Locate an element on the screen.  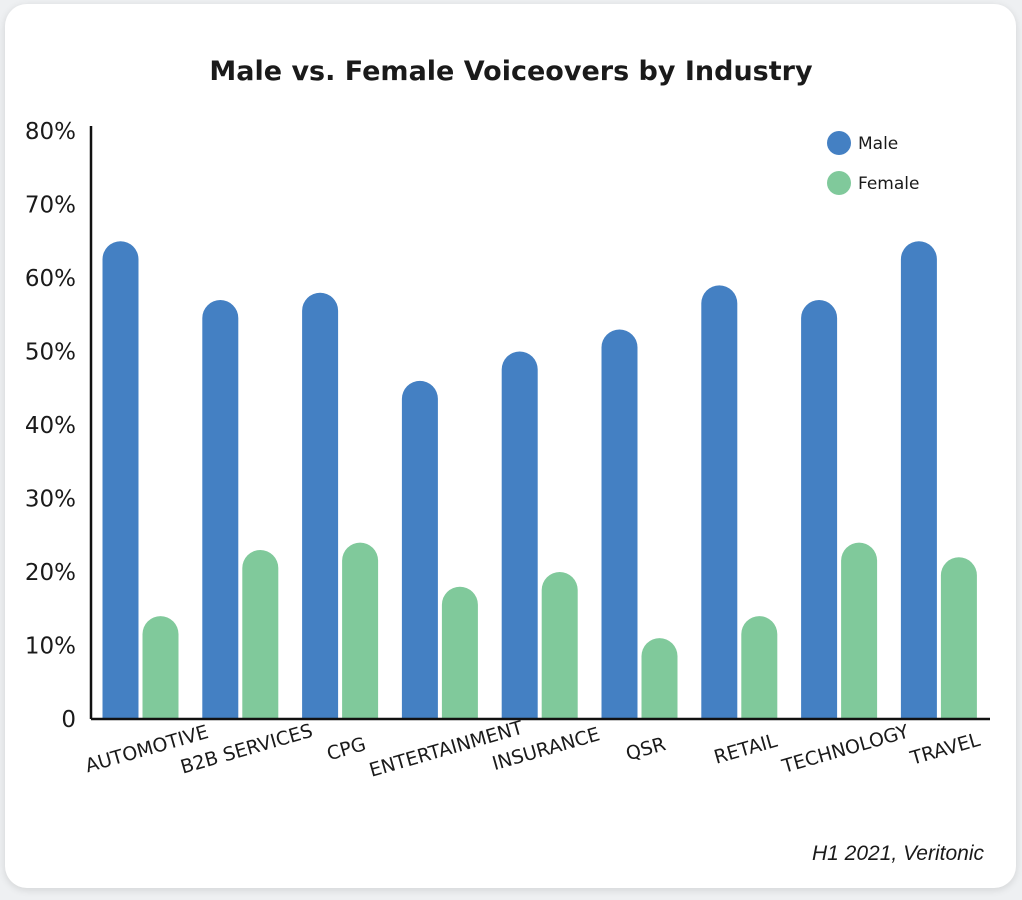
female-bar-retail is located at coordinates (759, 667).